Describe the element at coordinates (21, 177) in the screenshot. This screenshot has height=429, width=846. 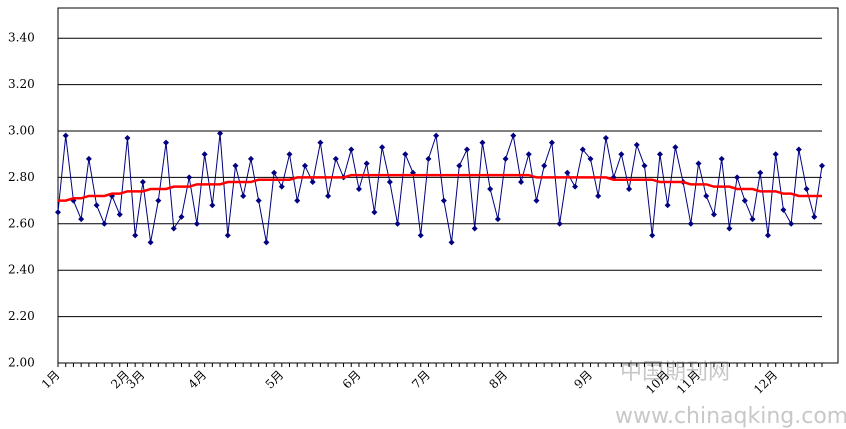
I see `y-tick-label: 2.80` at that location.